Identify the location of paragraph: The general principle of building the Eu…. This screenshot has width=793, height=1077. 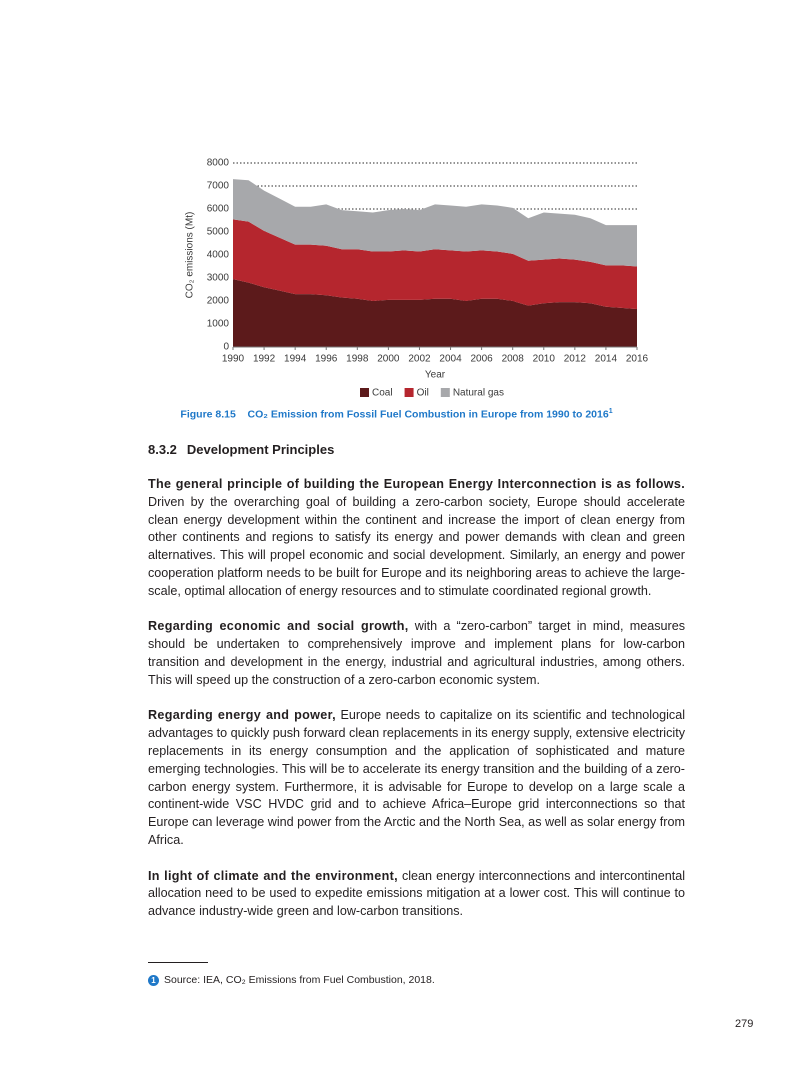
(416, 538).